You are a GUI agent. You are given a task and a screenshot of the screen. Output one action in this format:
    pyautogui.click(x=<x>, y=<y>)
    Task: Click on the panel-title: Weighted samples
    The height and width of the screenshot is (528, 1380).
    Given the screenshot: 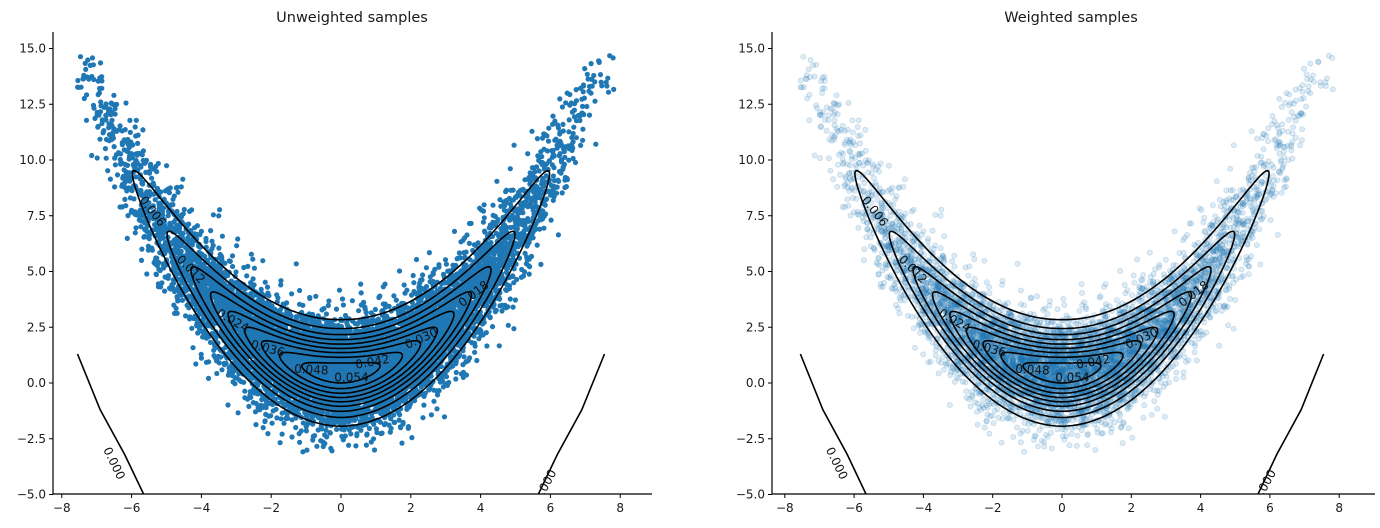 What is the action you would take?
    pyautogui.click(x=1071, y=18)
    